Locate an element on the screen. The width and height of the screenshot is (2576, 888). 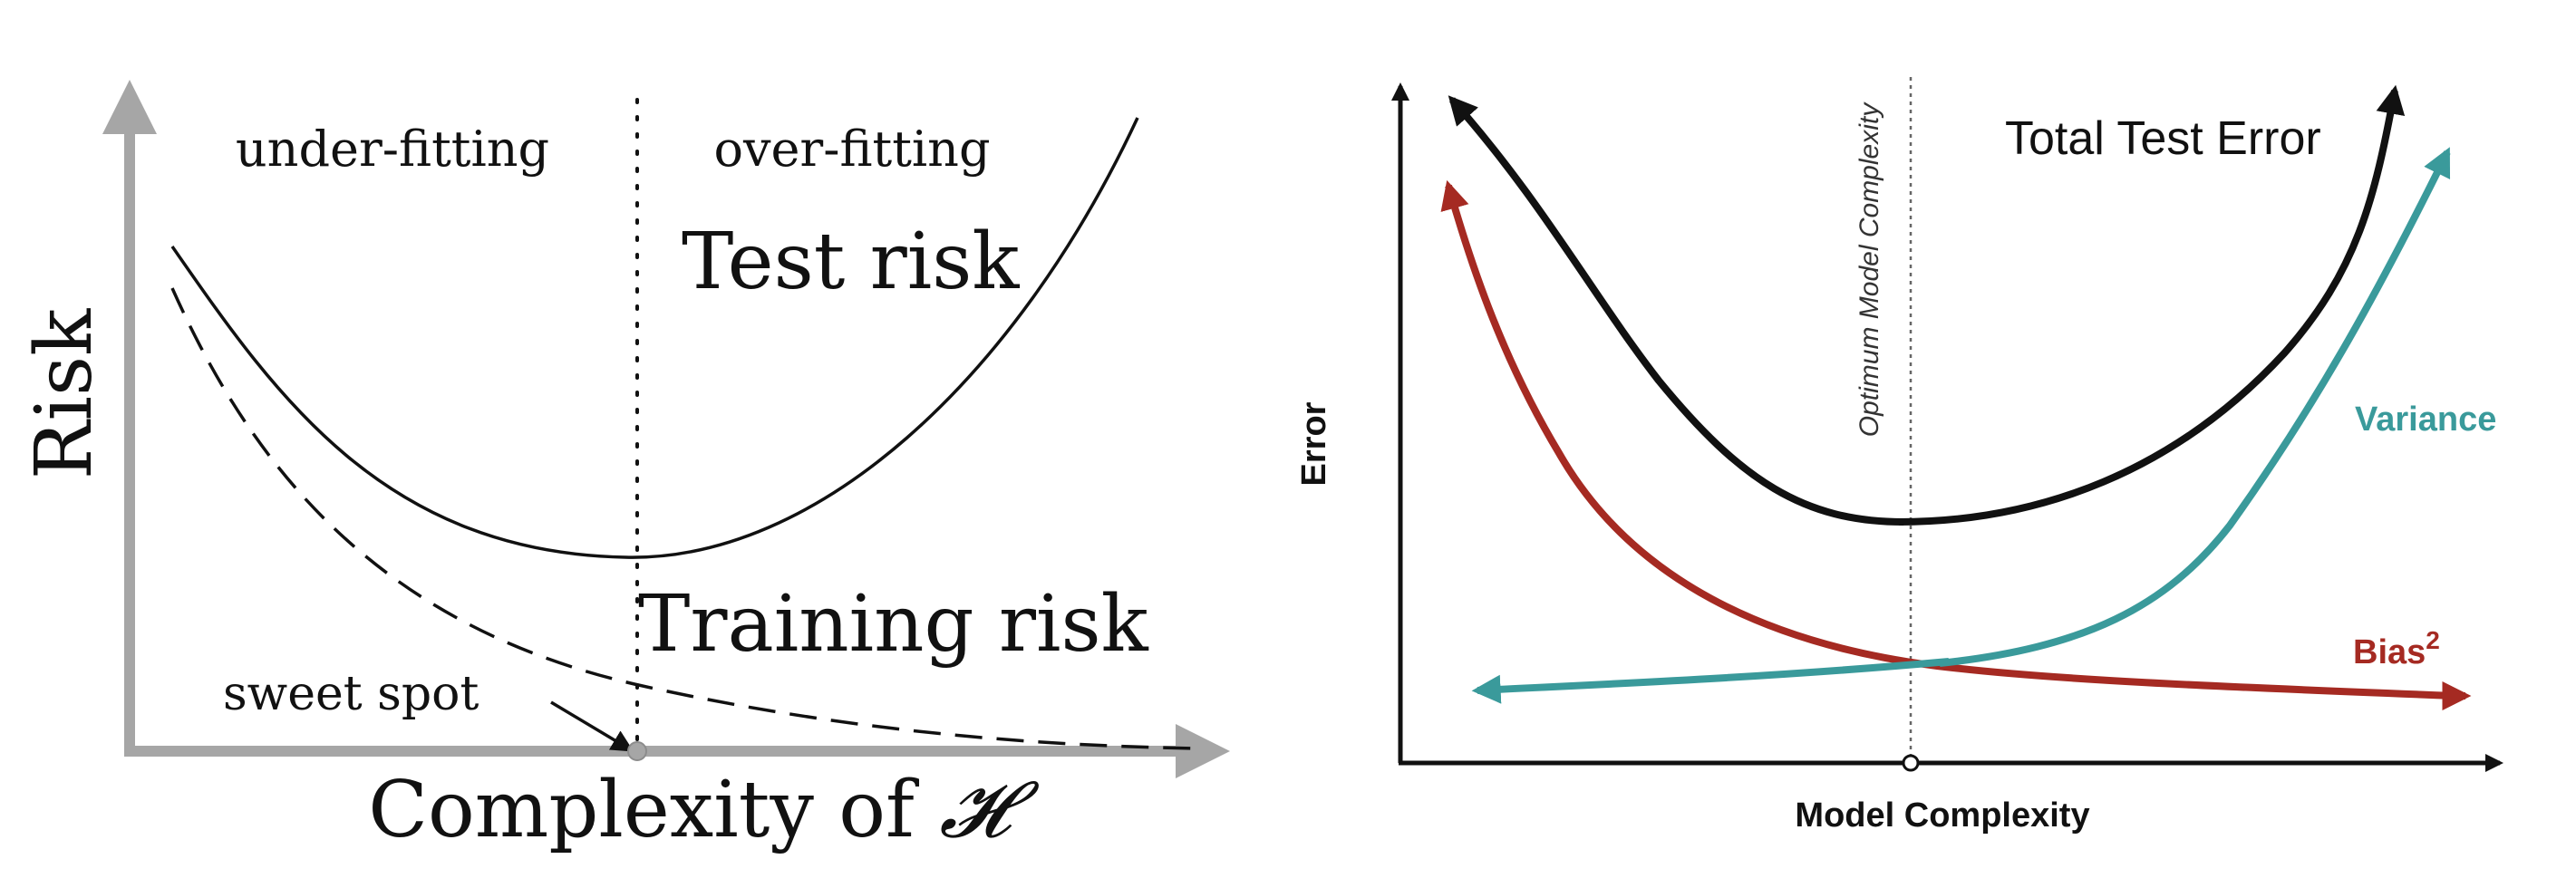
training-risk-label: Training risk is located at coordinates (893, 624).